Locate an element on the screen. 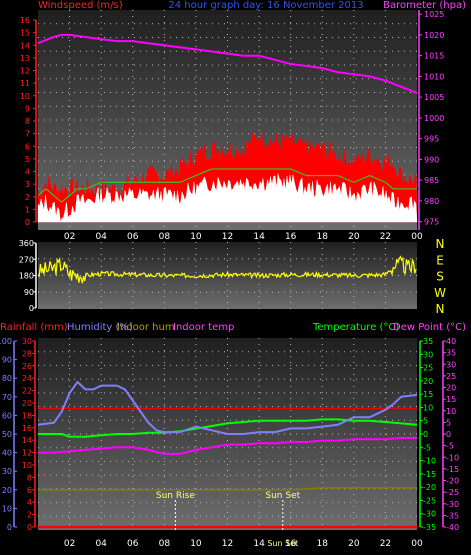 The image size is (471, 555). wind-direction-series is located at coordinates (227, 269).